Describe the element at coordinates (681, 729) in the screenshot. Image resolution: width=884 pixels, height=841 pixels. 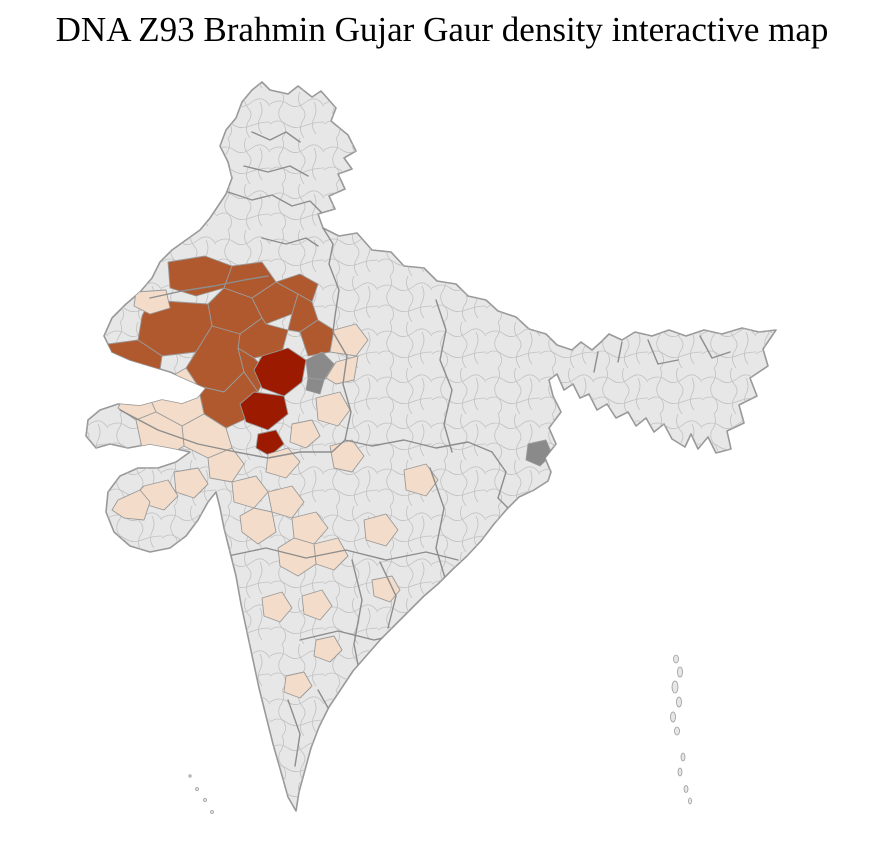
I see `andaman-nicobar-islands` at that location.